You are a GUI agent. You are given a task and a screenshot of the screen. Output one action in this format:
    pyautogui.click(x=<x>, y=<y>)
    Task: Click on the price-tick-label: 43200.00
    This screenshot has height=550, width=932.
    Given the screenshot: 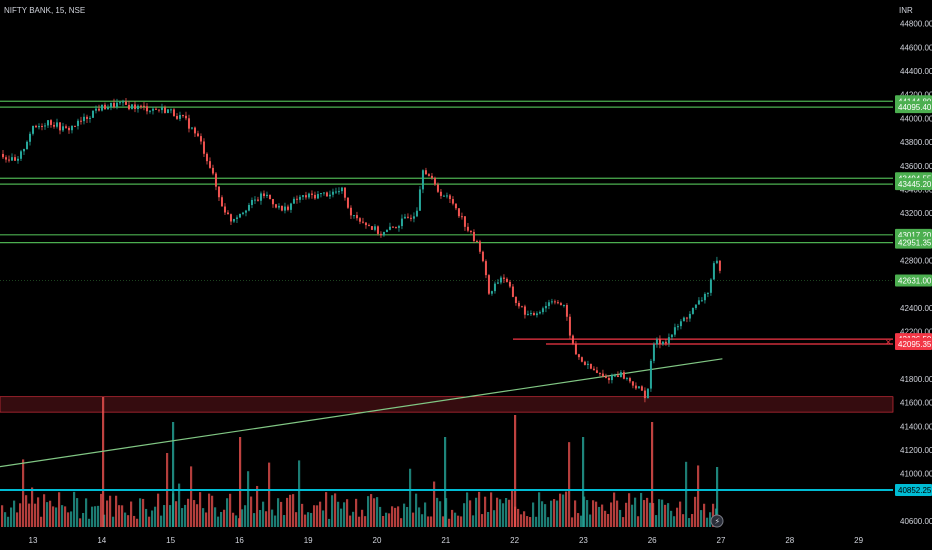 What is the action you would take?
    pyautogui.click(x=916, y=213)
    